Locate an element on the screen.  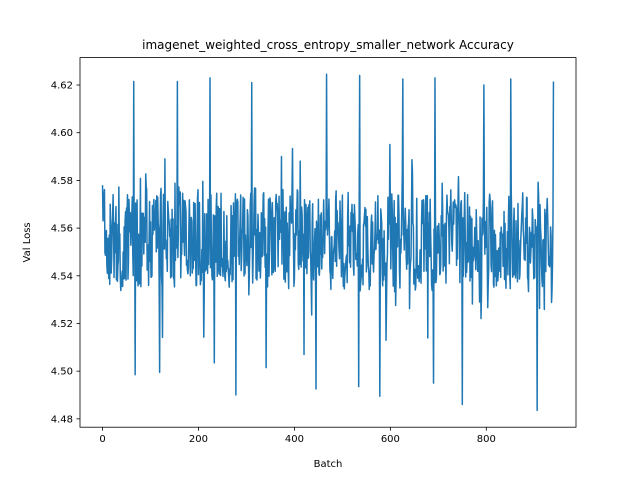
y-axis: 4.48 4.50 4.52 4.54 4.56 4.58 4.60 4.62 is located at coordinates (65, 253).